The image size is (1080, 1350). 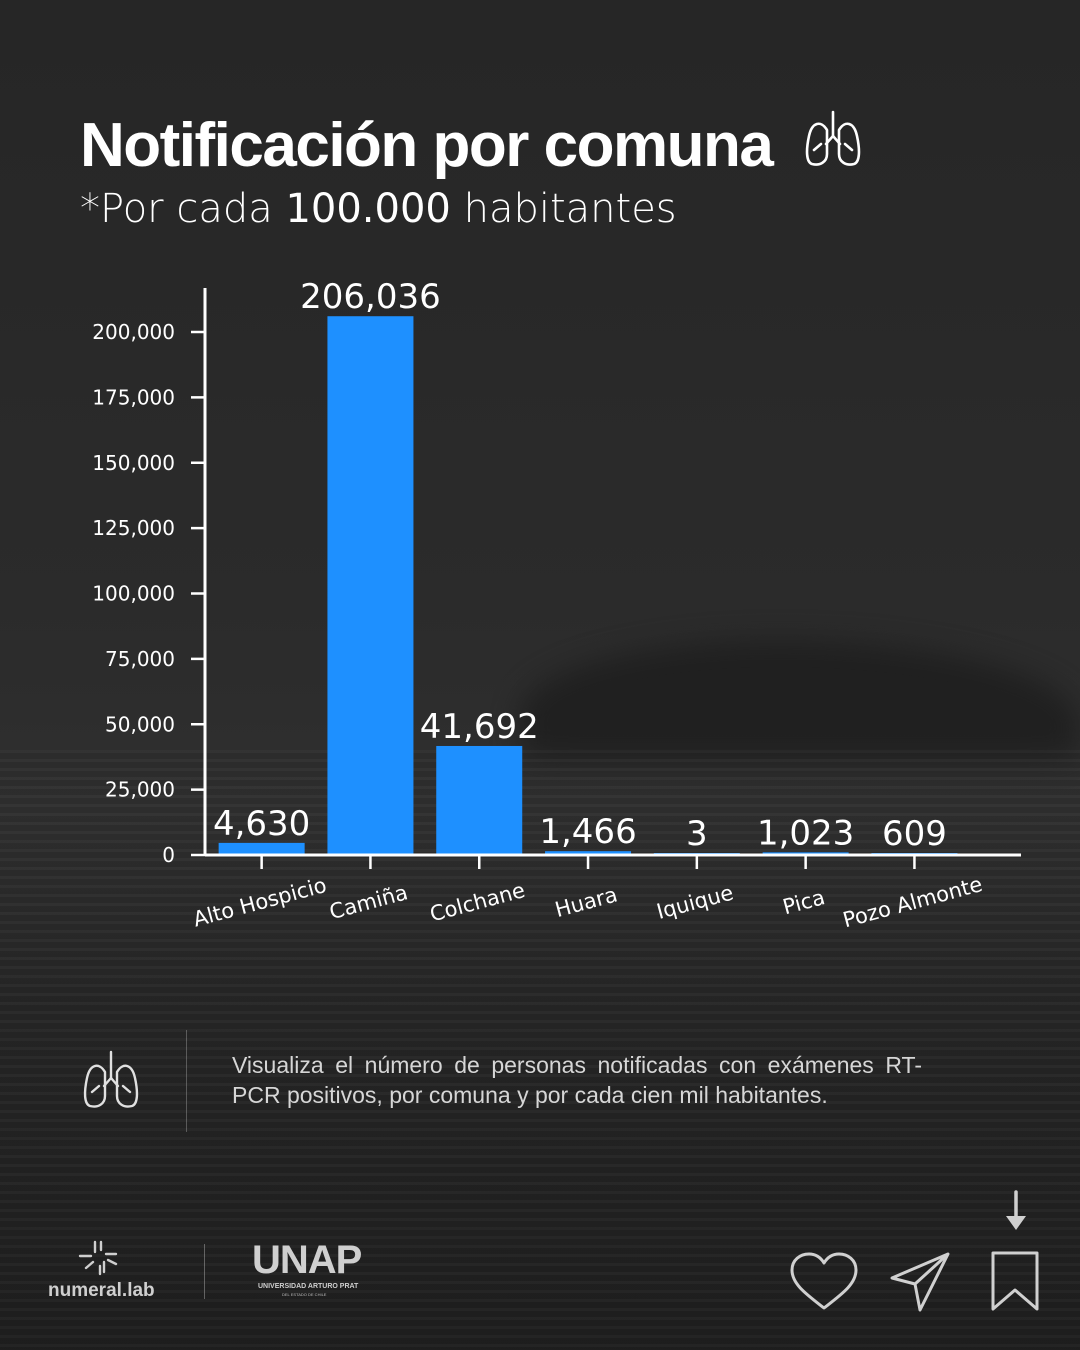 What do you see at coordinates (564, 209) in the screenshot?
I see `subtitle-suffix: habitantes` at bounding box center [564, 209].